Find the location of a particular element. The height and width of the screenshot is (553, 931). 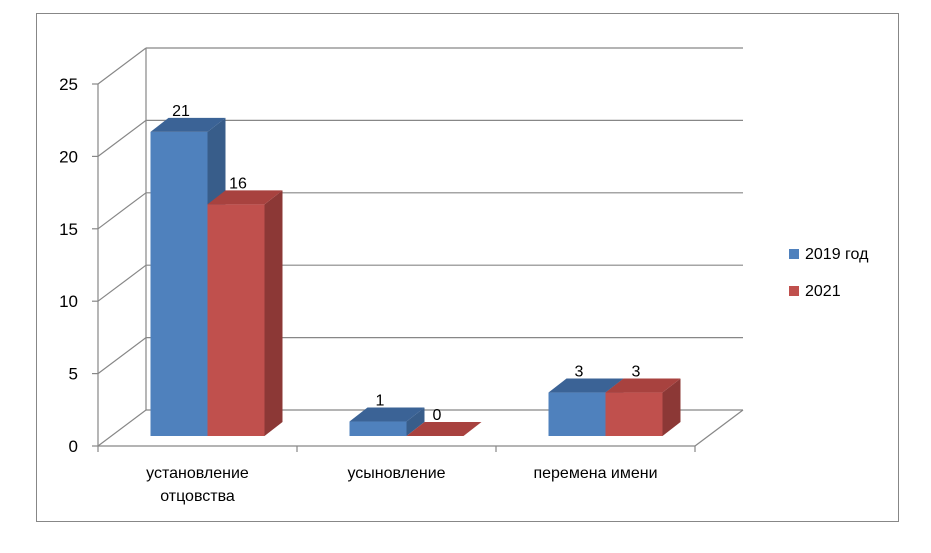

y-tick-label: 25 is located at coordinates (68, 84).